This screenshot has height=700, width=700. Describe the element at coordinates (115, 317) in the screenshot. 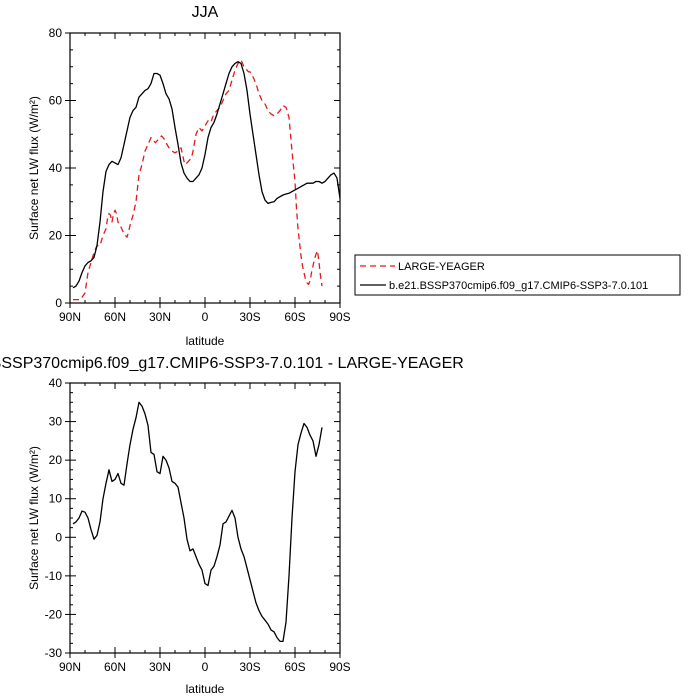

I see `top-x-tick-label: 60N` at that location.